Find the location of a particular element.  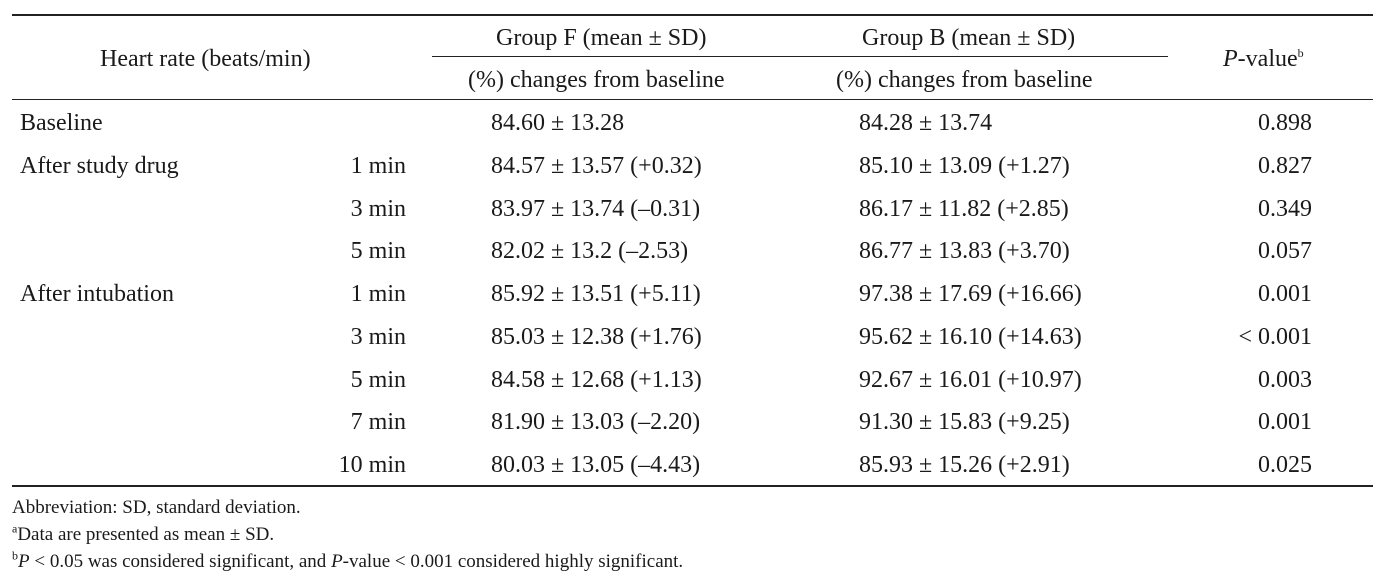

row-p-value: 0.349 is located at coordinates (1285, 209).